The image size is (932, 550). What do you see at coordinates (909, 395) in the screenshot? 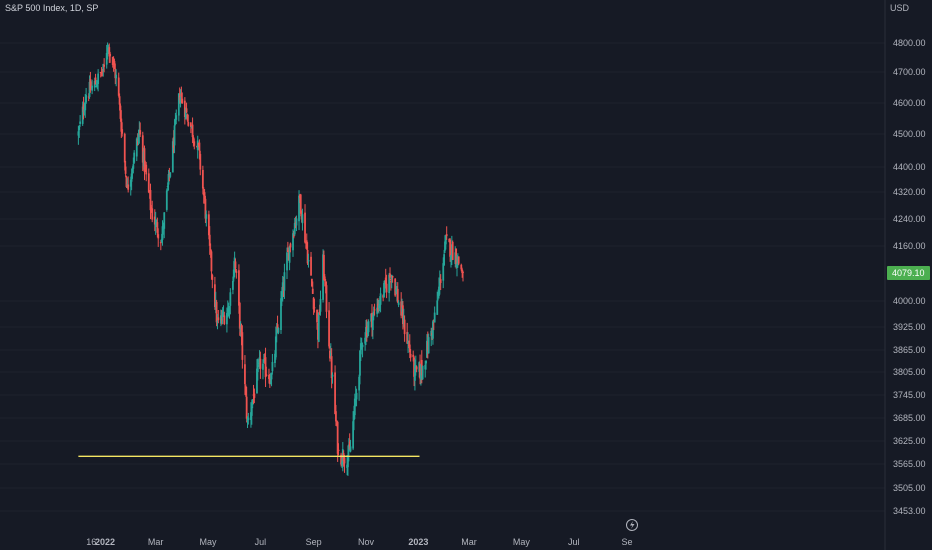
I see `y-tick-label: 3745.00` at bounding box center [909, 395].